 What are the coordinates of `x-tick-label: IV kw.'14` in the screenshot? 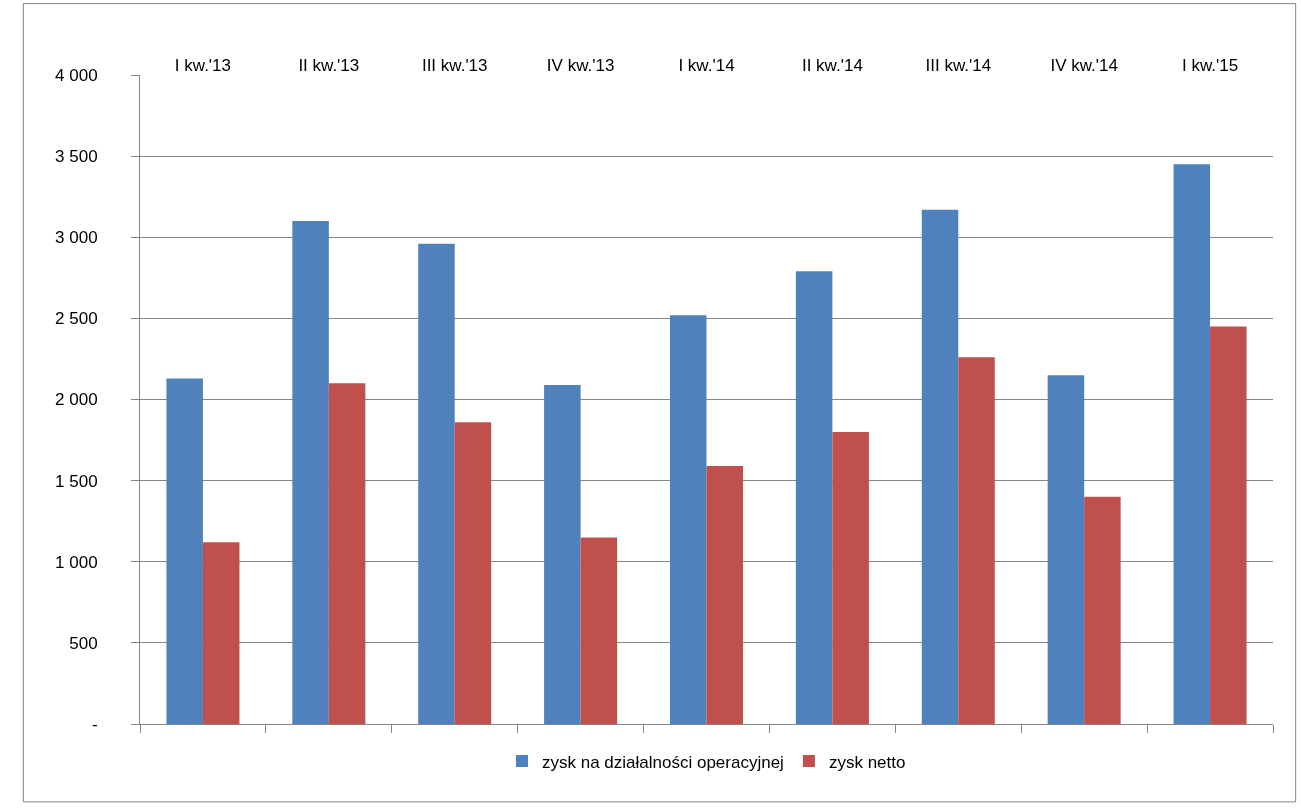 It's located at (1084, 65).